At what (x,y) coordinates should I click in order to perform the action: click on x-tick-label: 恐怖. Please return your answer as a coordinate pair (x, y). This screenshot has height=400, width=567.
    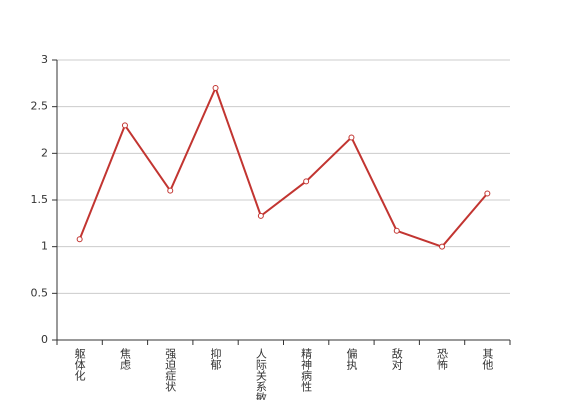
    Looking at the image, I should click on (442, 359).